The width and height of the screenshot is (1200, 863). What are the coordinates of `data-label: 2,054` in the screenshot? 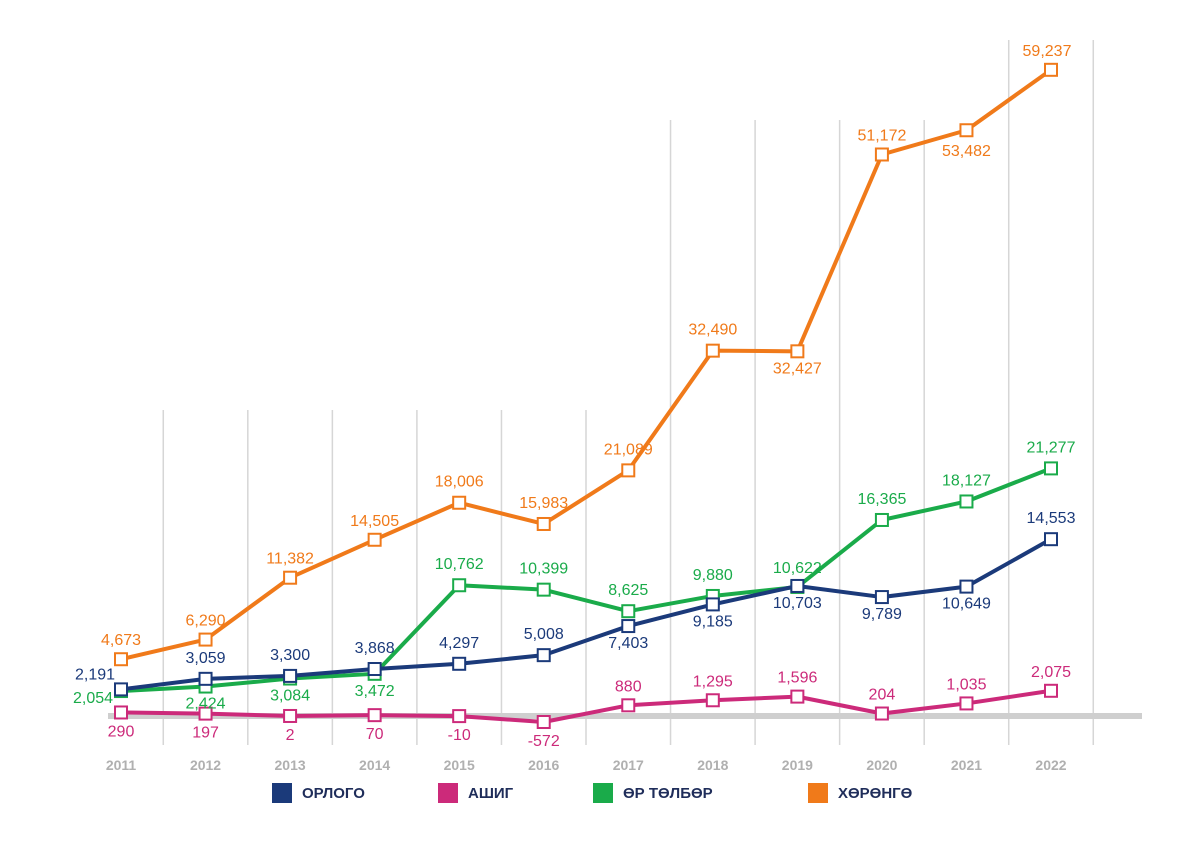 It's located at (93, 698).